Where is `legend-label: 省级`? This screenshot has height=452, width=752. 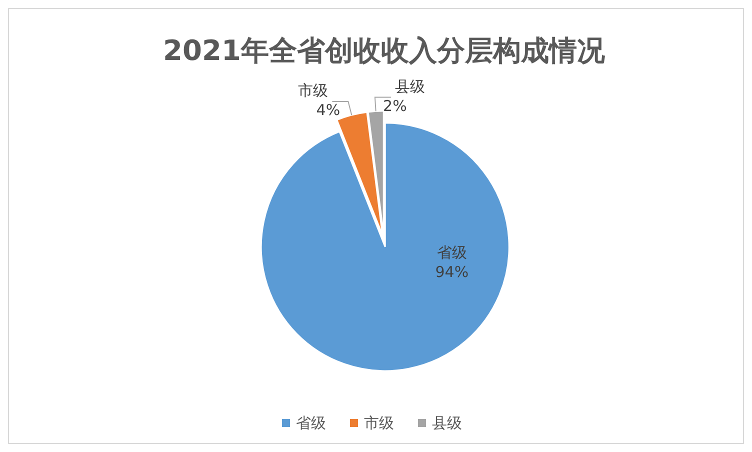
legend-label: 省级 is located at coordinates (311, 423).